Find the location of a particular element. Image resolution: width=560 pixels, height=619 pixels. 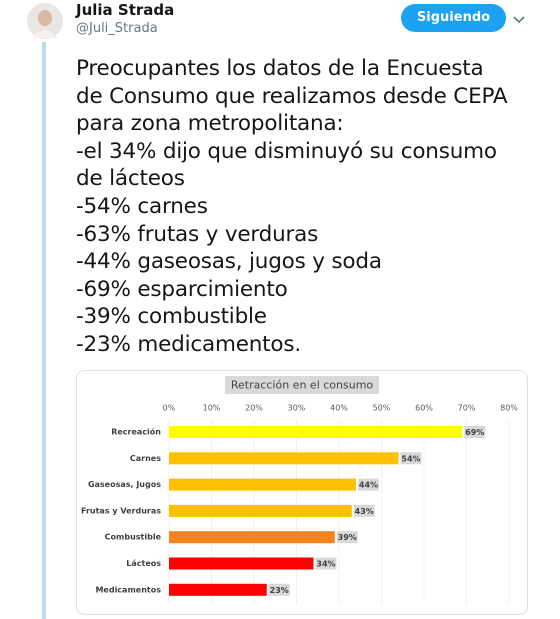

avatar-body is located at coordinates (45, 34).